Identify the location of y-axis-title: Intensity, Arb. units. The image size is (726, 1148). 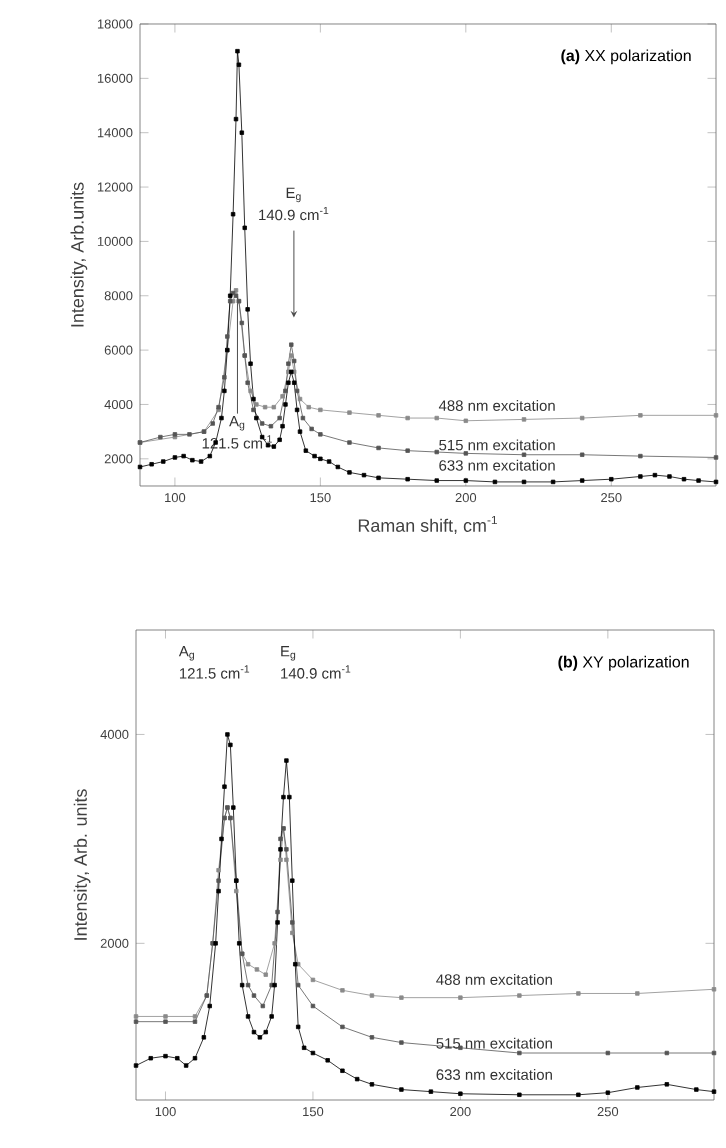
(82, 864).